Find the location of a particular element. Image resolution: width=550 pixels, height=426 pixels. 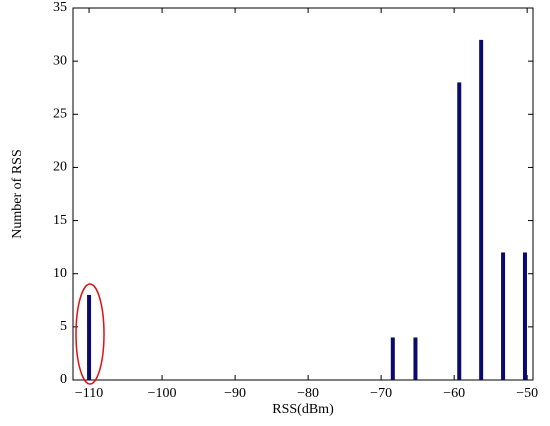

y-axis-label: Number of RSS is located at coordinates (17, 193).